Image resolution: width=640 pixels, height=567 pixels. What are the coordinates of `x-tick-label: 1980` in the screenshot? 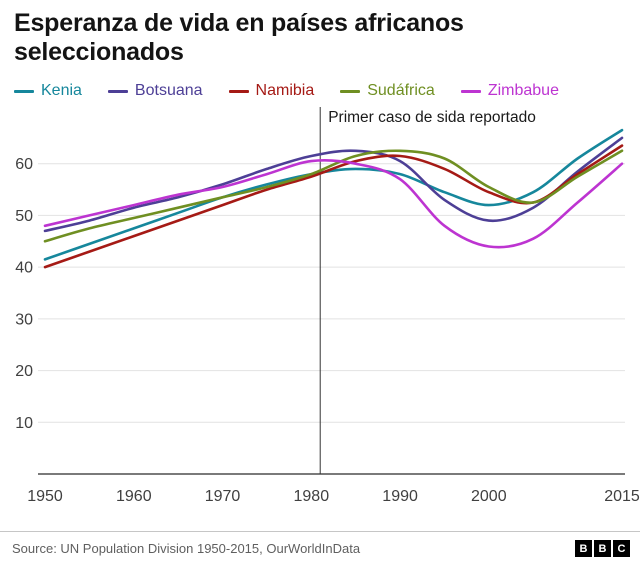 It's located at (312, 496).